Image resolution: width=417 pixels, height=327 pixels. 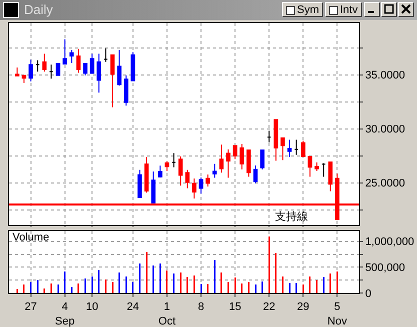 What do you see at coordinates (385, 76) in the screenshot?
I see `y-tick-label: 35.0000` at bounding box center [385, 76].